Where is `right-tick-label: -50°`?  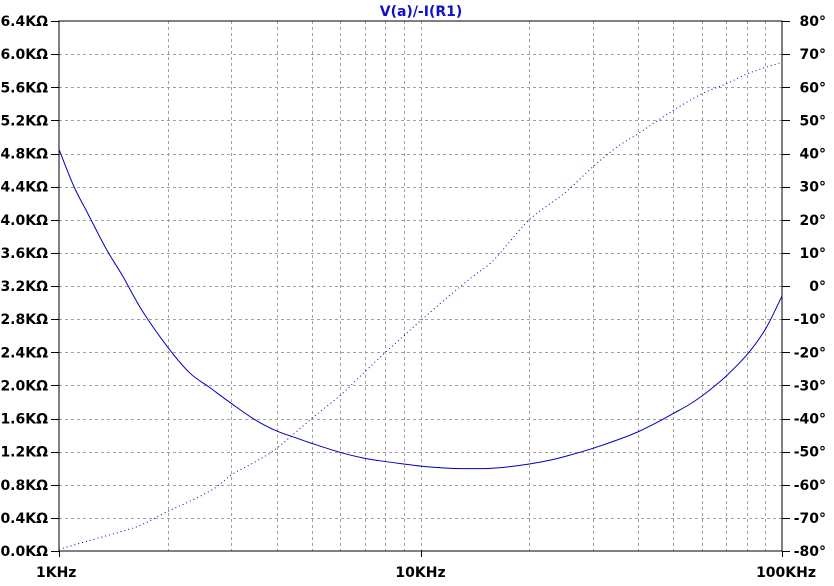
right-tick-label: -50° is located at coordinates (810, 453).